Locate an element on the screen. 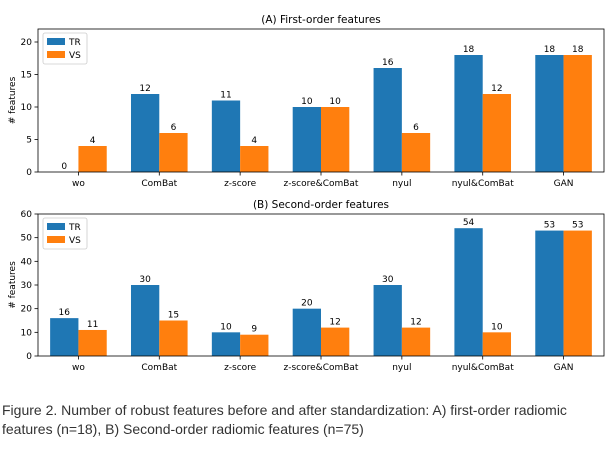 This screenshot has height=452, width=612. y-tick-label: 60 is located at coordinates (27, 215).